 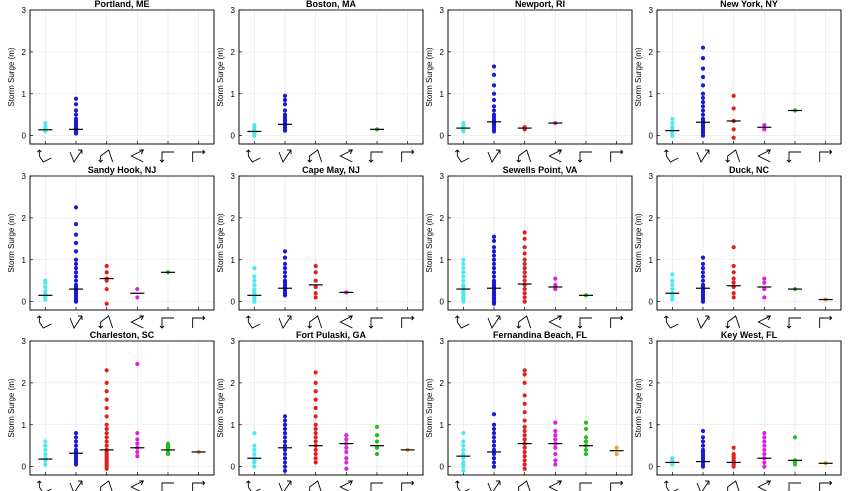 What do you see at coordinates (540, 170) in the screenshot?
I see `panel-title: Sewells Point, VA` at bounding box center [540, 170].